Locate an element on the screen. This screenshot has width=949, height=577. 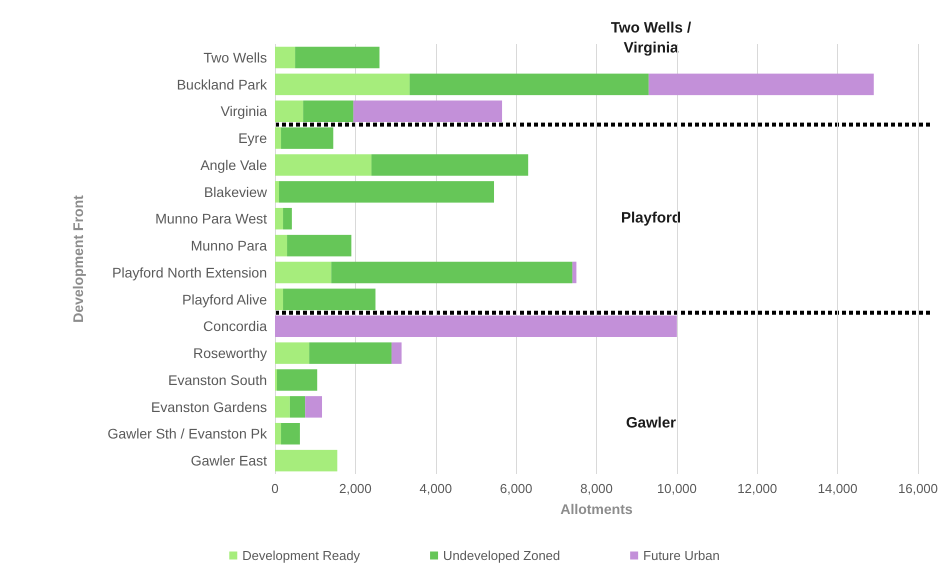
y-tick-label: Gawler East is located at coordinates (229, 460).